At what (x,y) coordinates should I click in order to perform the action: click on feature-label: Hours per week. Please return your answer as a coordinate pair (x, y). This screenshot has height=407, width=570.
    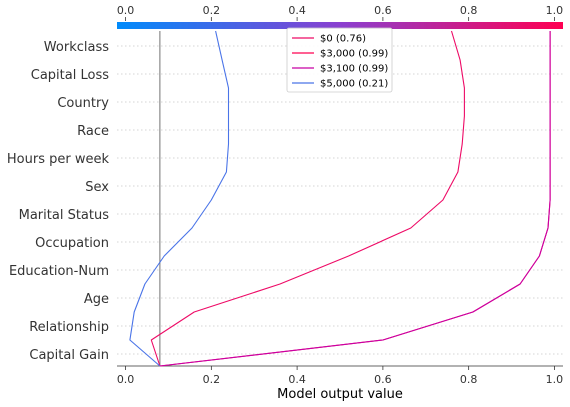
    Looking at the image, I should click on (58, 159).